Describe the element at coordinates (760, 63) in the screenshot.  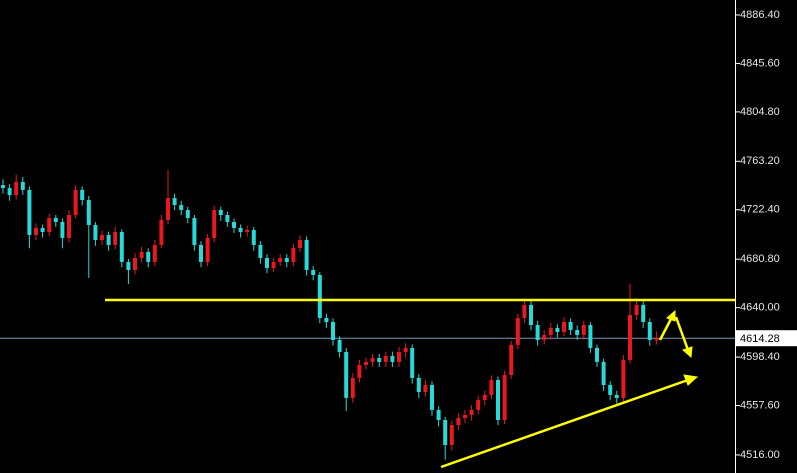
I see `y-tick-label: 4845.60` at that location.